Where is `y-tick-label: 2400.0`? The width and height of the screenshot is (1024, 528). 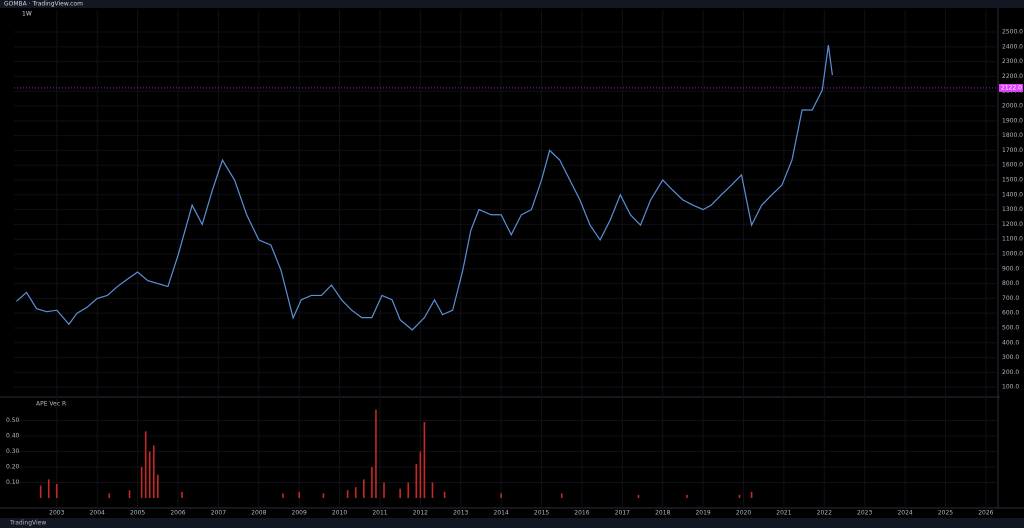
y-tick-label: 2400.0 is located at coordinates (1012, 46).